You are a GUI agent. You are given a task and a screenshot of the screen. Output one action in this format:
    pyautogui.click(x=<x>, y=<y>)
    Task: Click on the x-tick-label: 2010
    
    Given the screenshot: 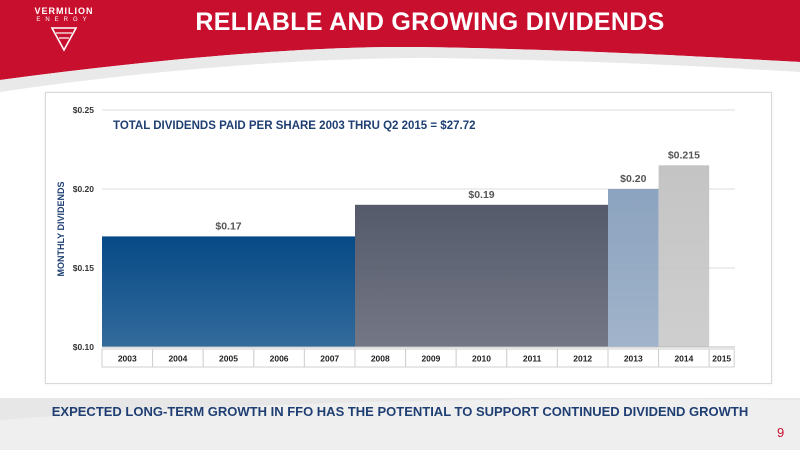 What is the action you would take?
    pyautogui.click(x=481, y=359)
    